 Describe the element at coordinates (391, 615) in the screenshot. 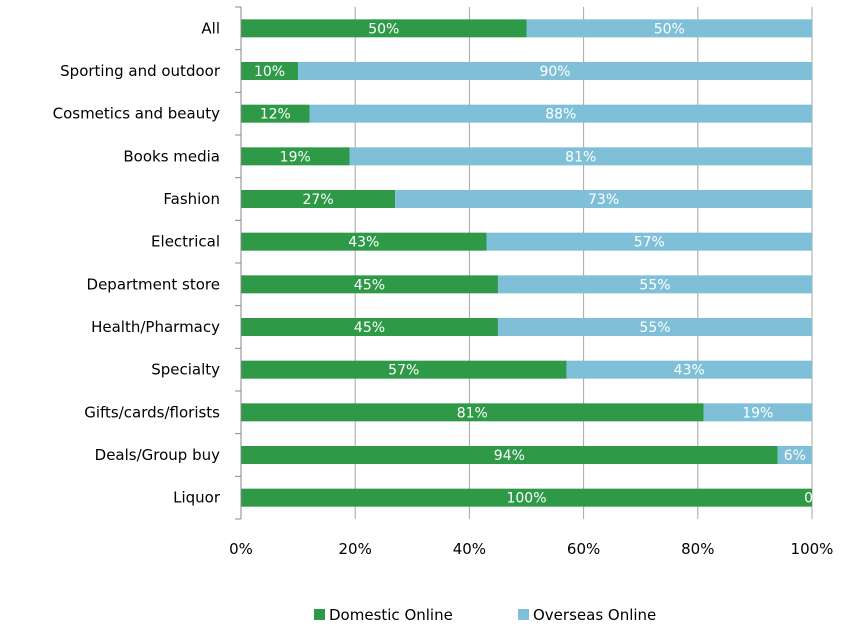

I see `legend-label: Domestic Online` at that location.